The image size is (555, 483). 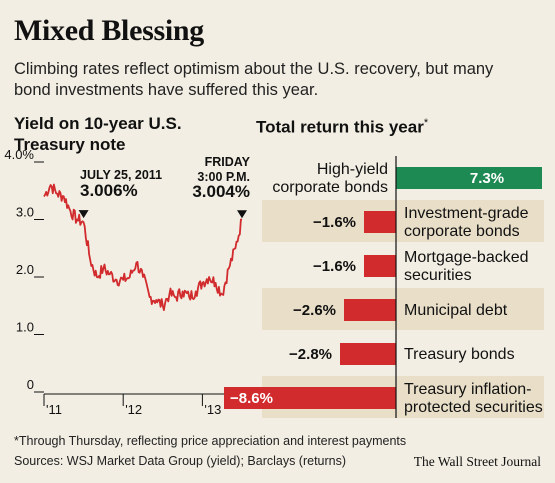 I want to click on annotation-day-label: FRIDAY, so click(x=228, y=162).